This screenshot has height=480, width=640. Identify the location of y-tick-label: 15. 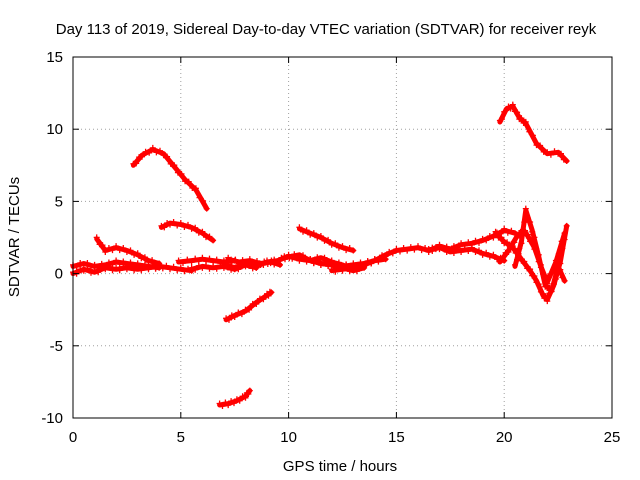
(54, 57).